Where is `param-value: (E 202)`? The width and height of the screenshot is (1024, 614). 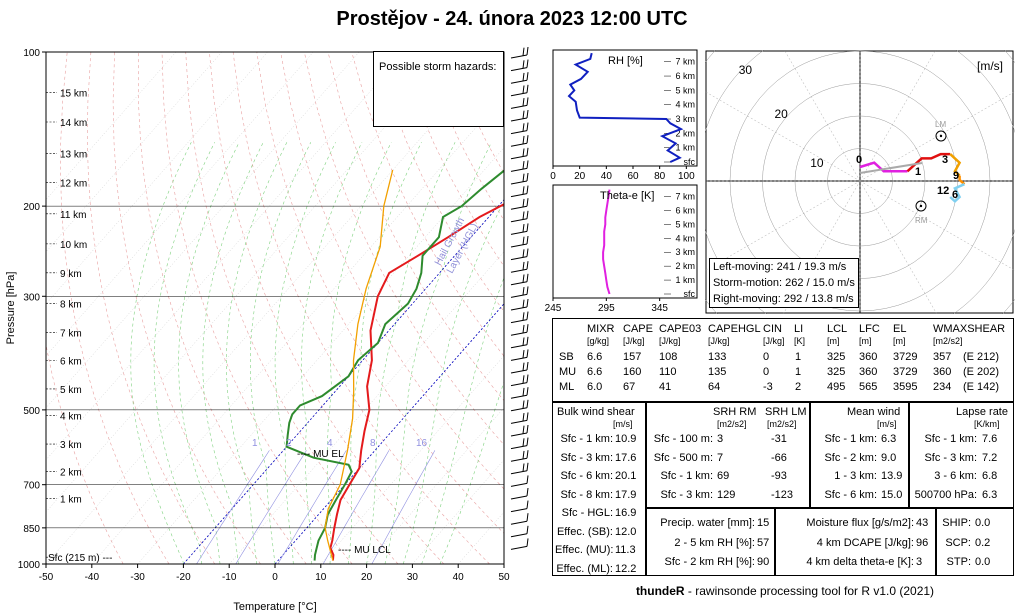 param-value: (E 202) is located at coordinates (981, 372).